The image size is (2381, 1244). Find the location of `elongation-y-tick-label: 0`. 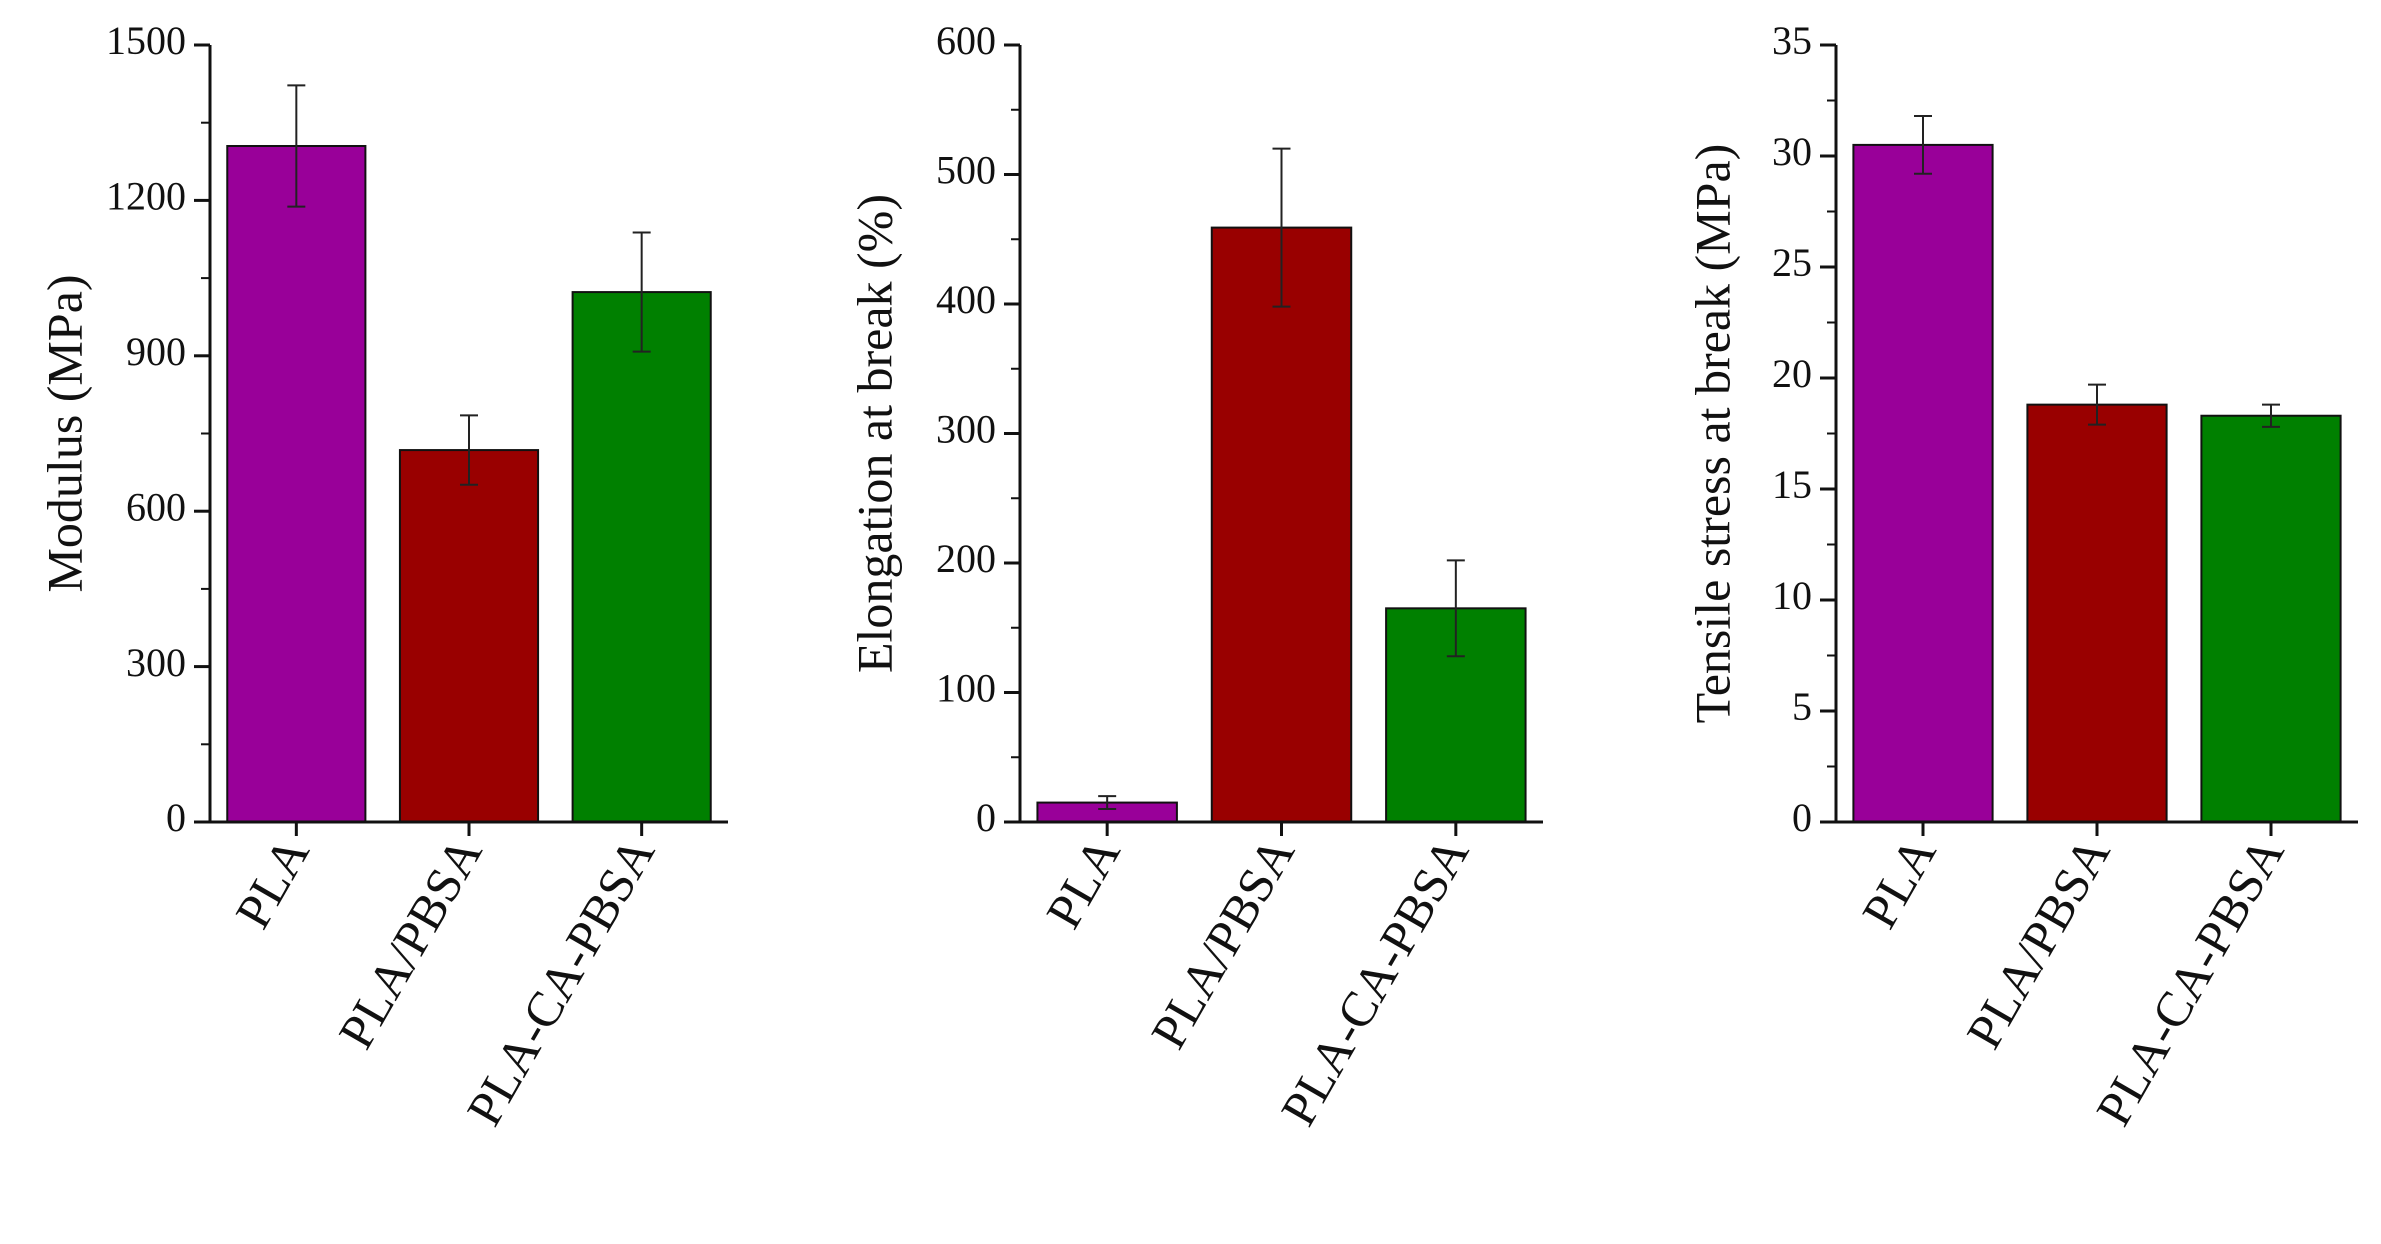

elongation-y-tick-label: 0 is located at coordinates (986, 817).